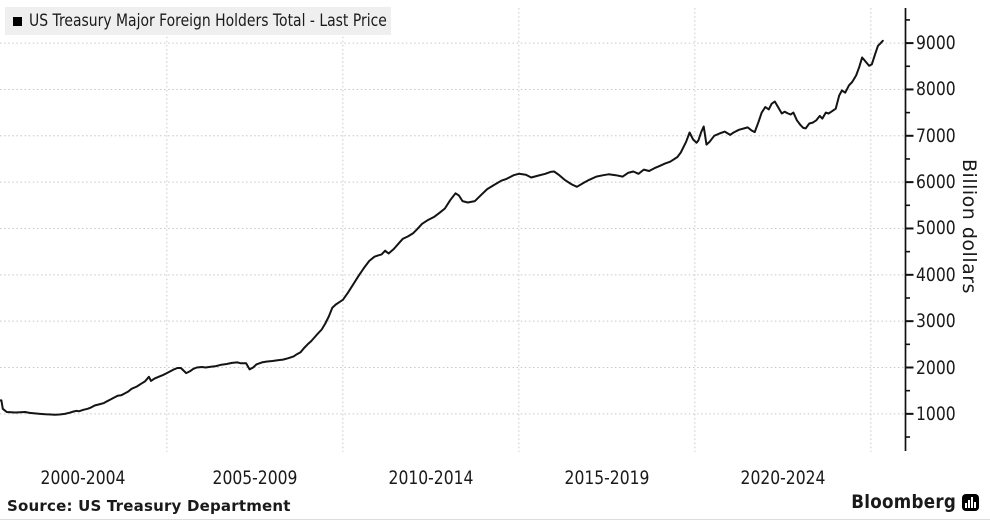  I want to click on y-axis-tick-label: 6000, so click(936, 182).